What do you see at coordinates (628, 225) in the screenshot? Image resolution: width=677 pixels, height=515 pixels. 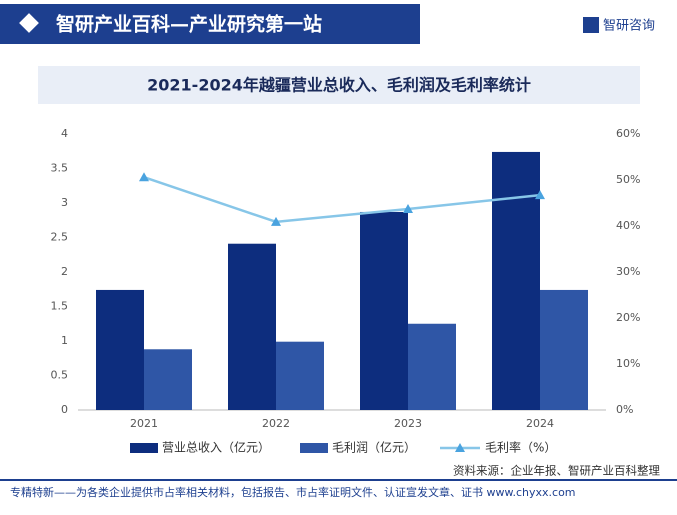 I see `y2-tick-label: 40%` at bounding box center [628, 225].